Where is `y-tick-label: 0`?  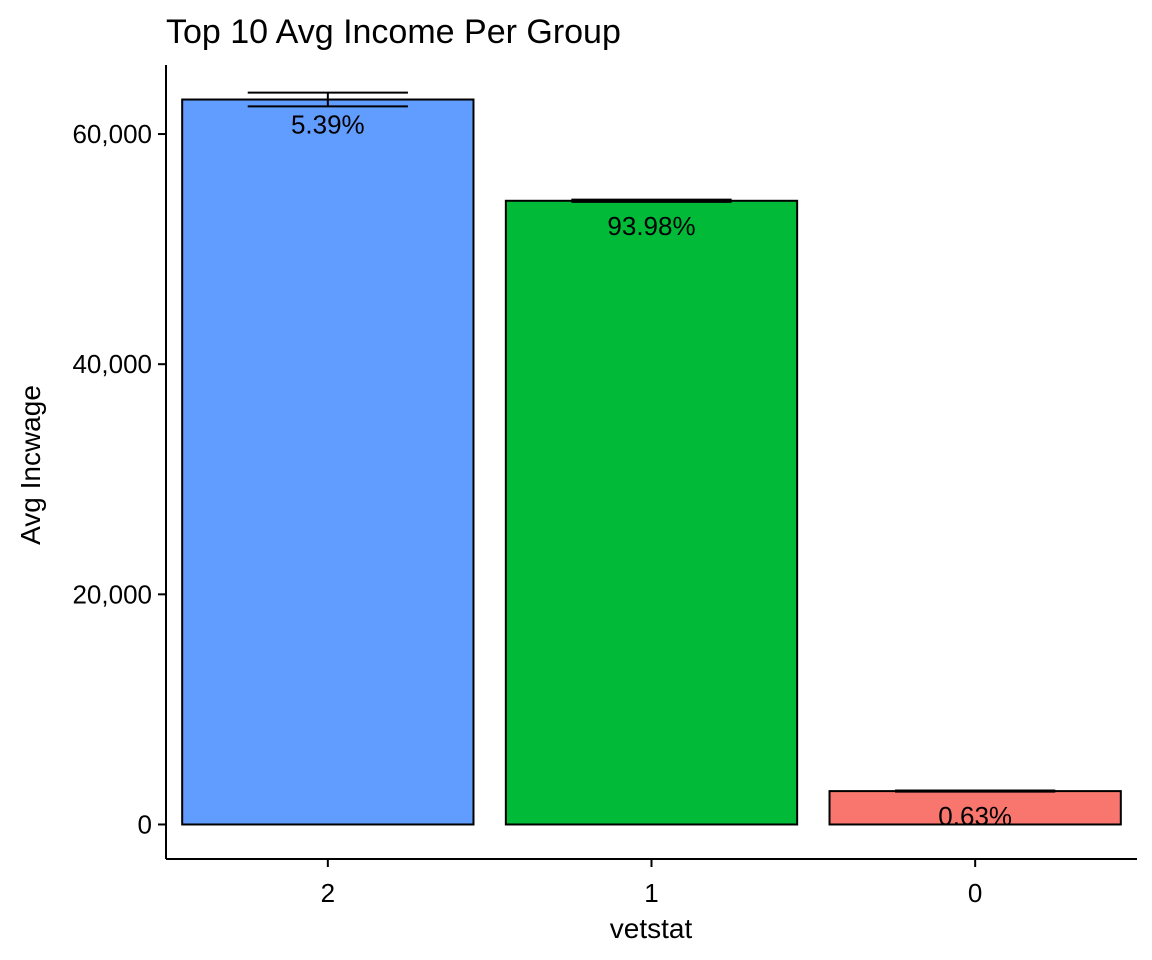 y-tick-label: 0 is located at coordinates (145, 824).